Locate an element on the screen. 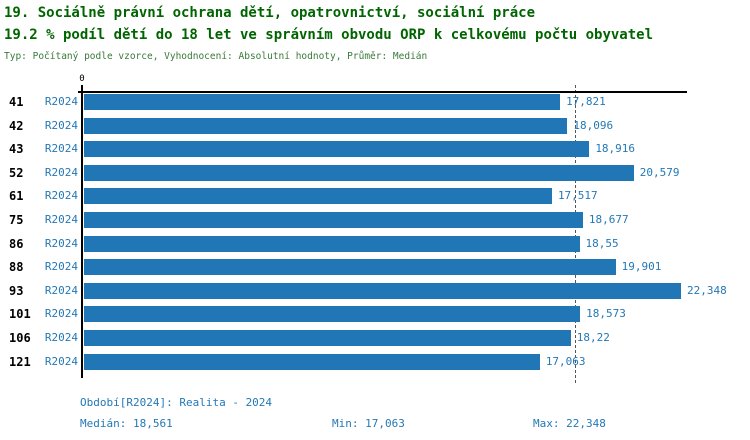 The height and width of the screenshot is (440, 750). row-id-label: 41 is located at coordinates (16, 102).